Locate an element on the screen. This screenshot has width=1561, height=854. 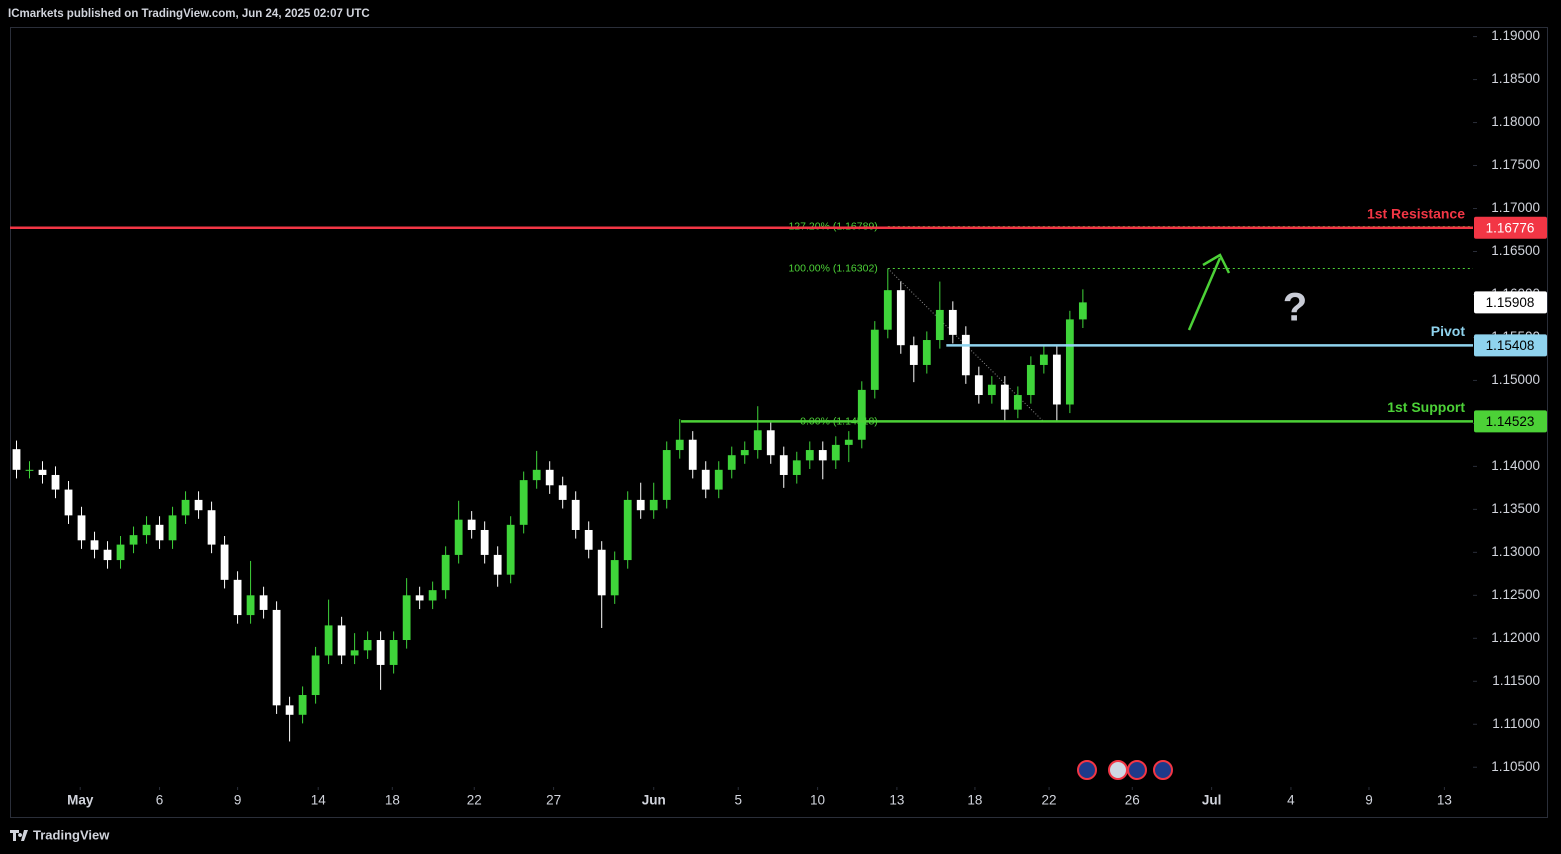
price-box-label: 1.14523 is located at coordinates (1510, 421).